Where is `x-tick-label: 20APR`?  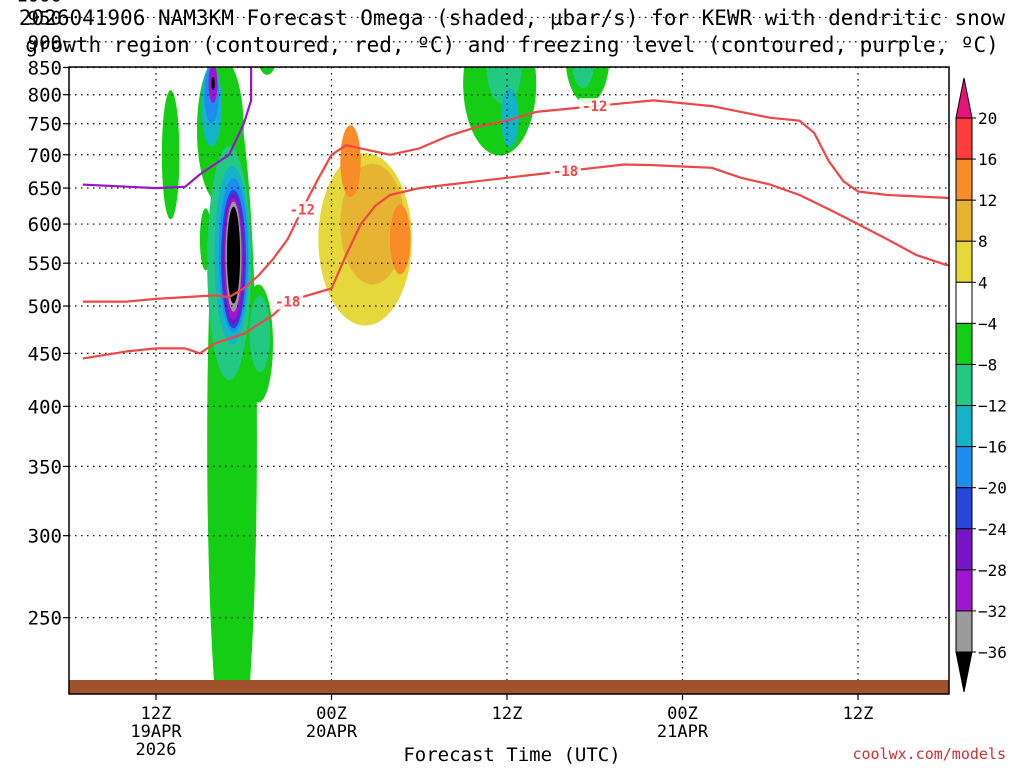
x-tick-label: 20APR is located at coordinates (332, 732).